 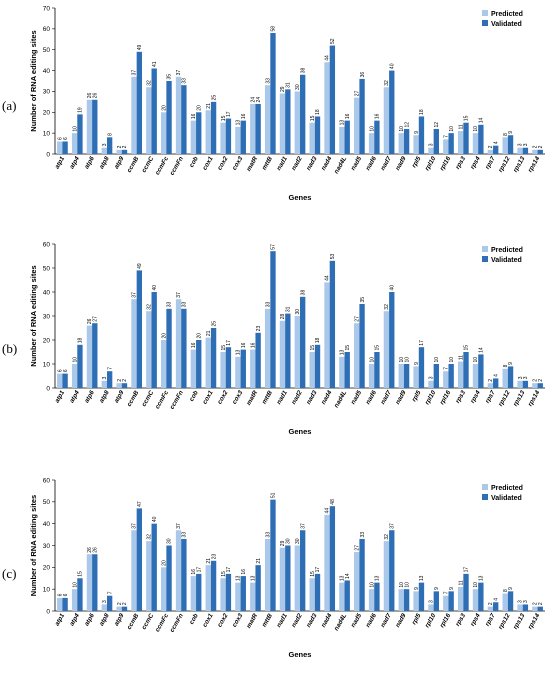 I want to click on chart-2-category-label: atp4, so click(x=74, y=619).